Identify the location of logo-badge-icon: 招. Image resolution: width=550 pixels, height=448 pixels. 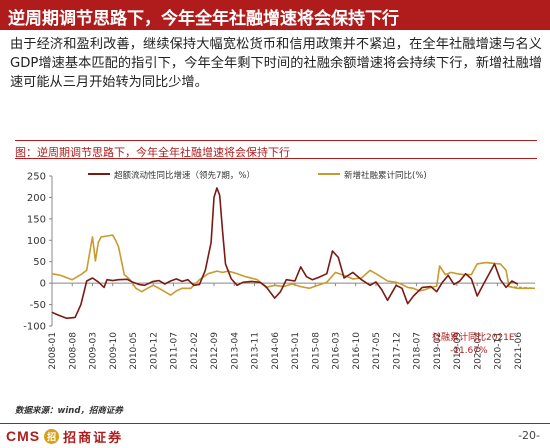
(52, 436).